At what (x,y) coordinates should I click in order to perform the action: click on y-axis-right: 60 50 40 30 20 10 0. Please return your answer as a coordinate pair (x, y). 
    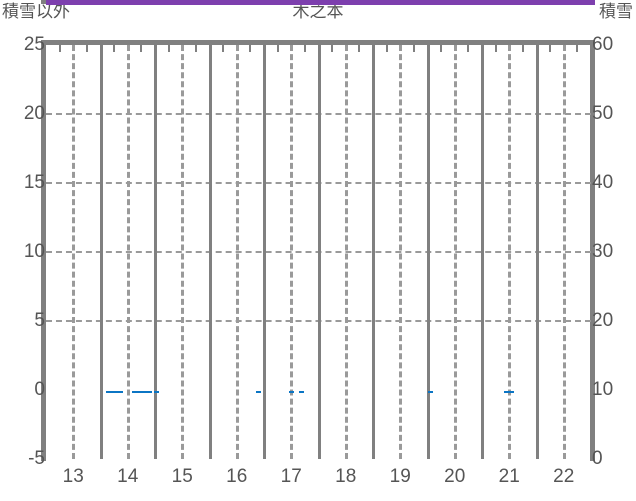
    Looking at the image, I should click on (614, 250).